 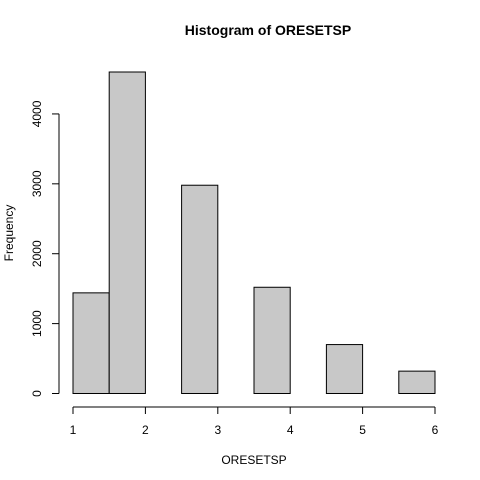 What do you see at coordinates (37, 253) in the screenshot?
I see `y-tick-label-2: 2000` at bounding box center [37, 253].